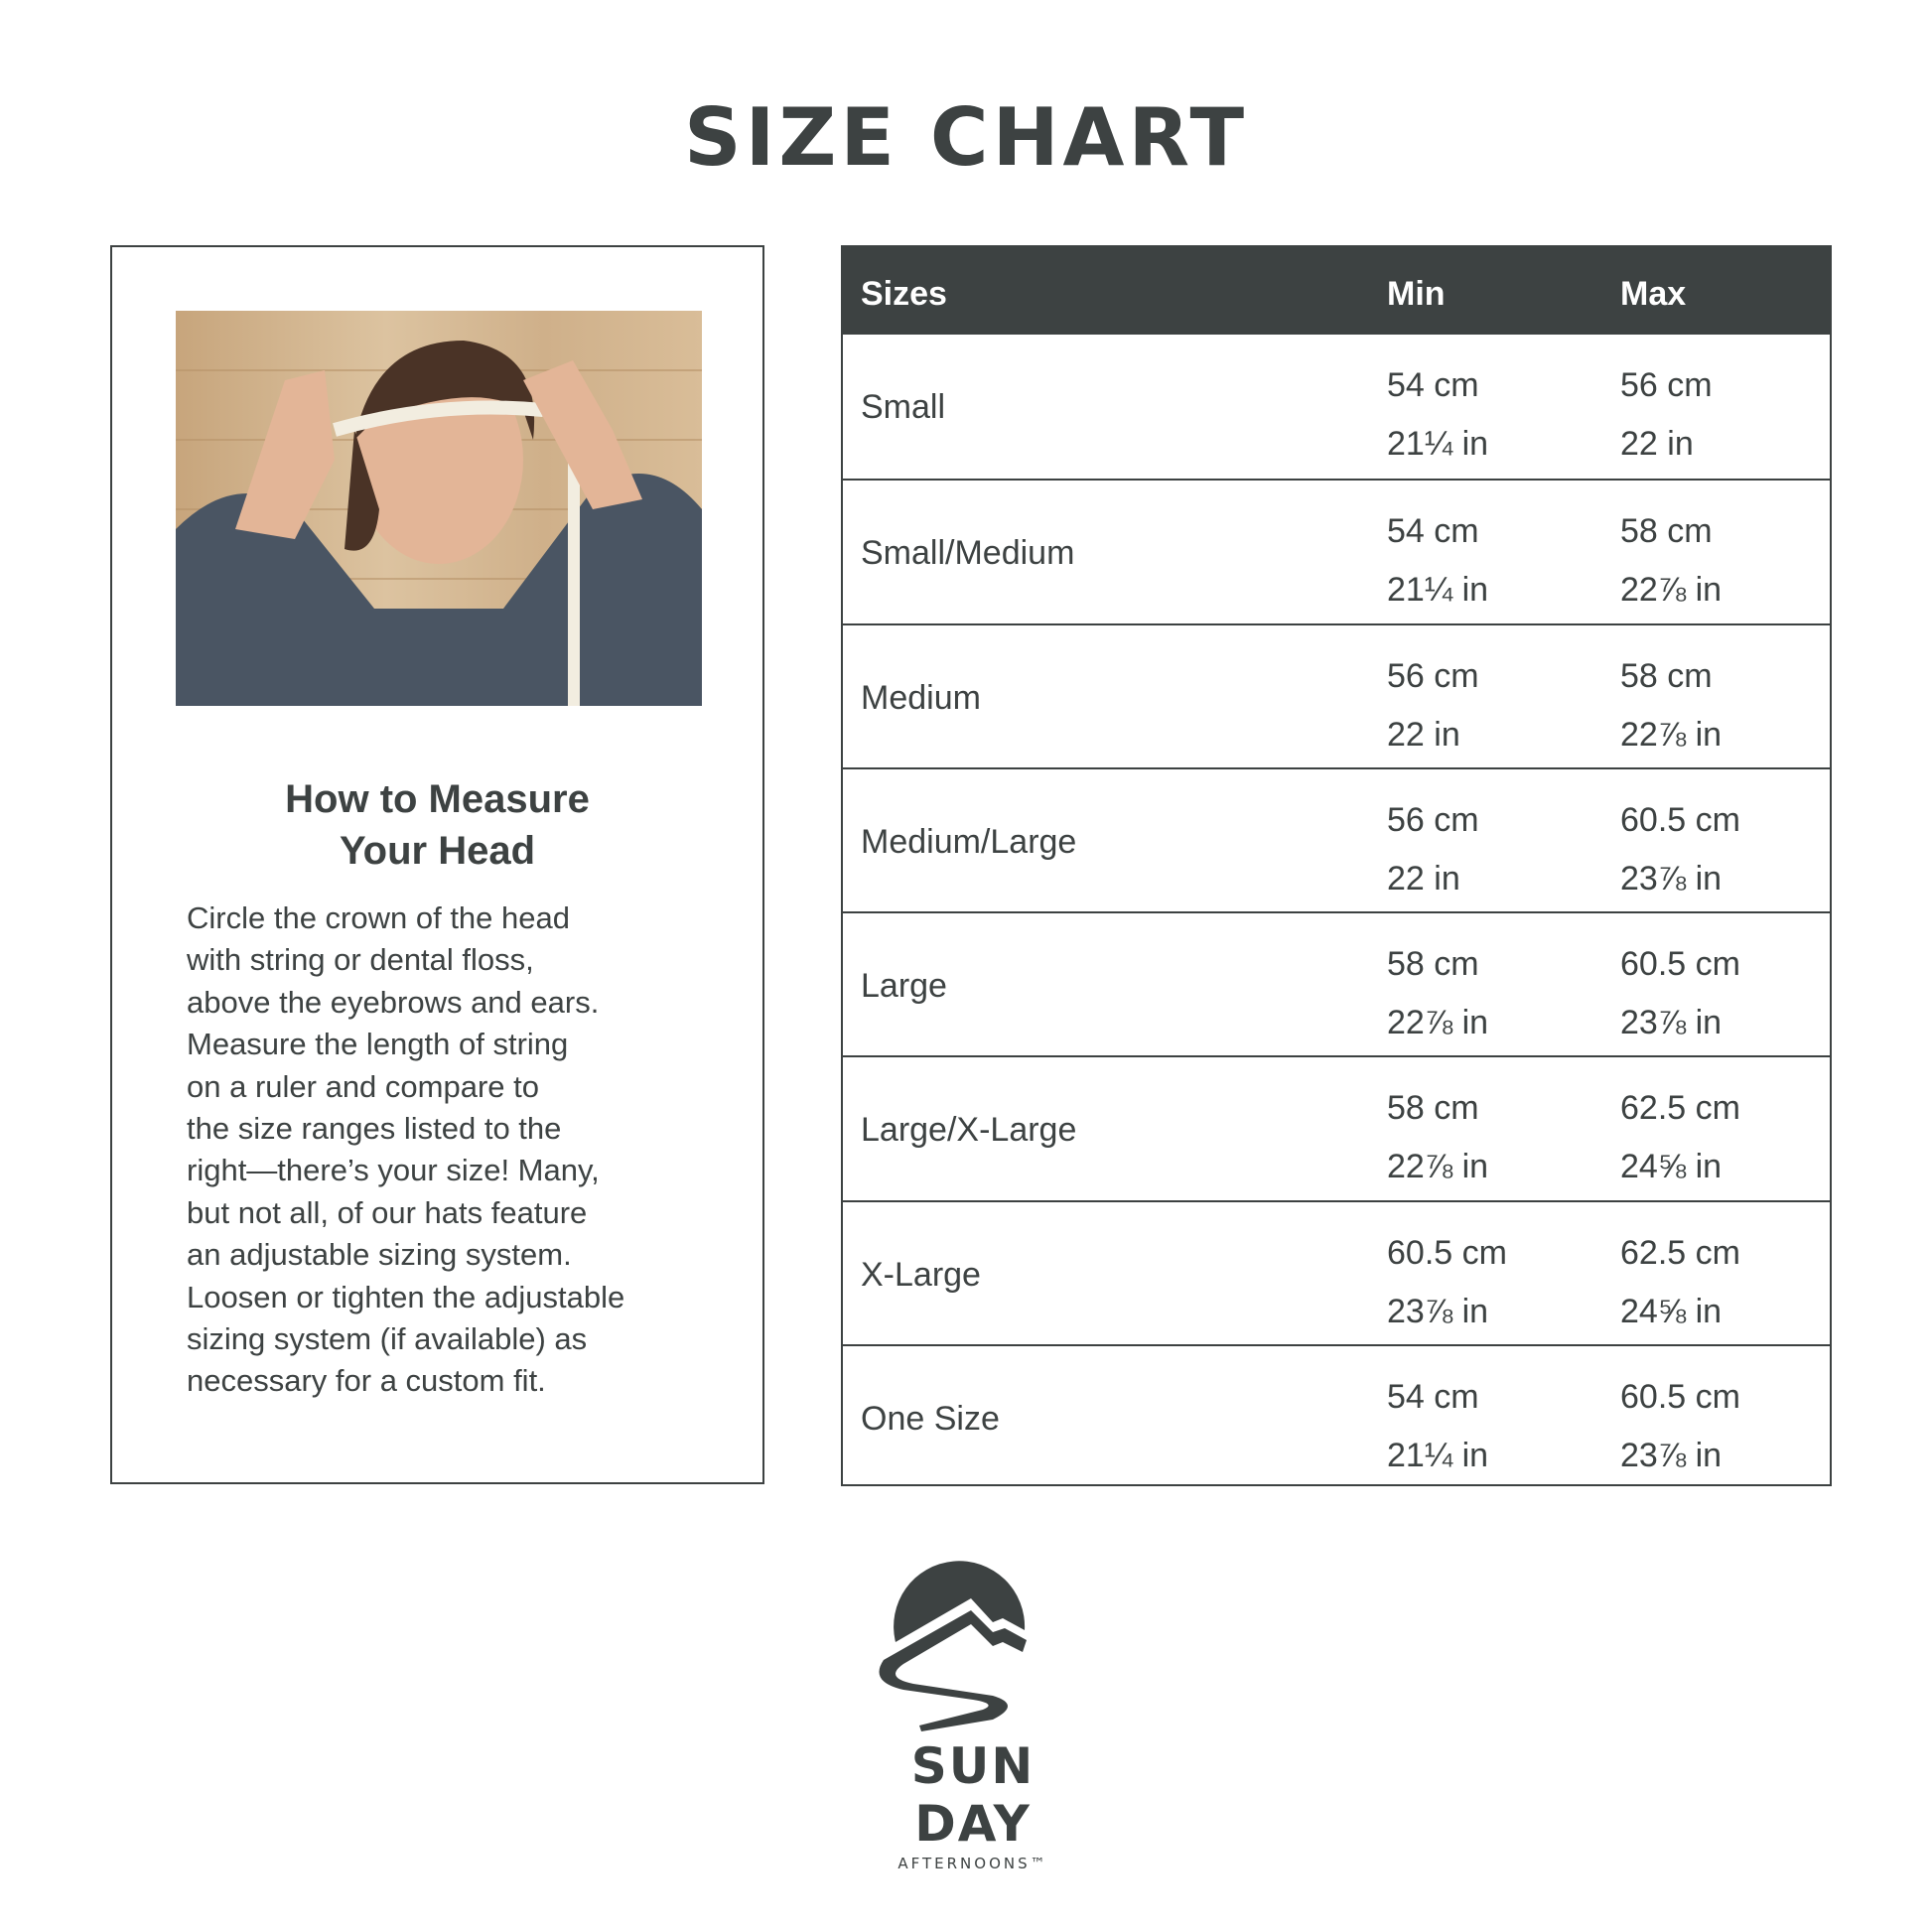 The height and width of the screenshot is (1932, 1932). I want to click on heading-line-2: Your Head, so click(438, 851).